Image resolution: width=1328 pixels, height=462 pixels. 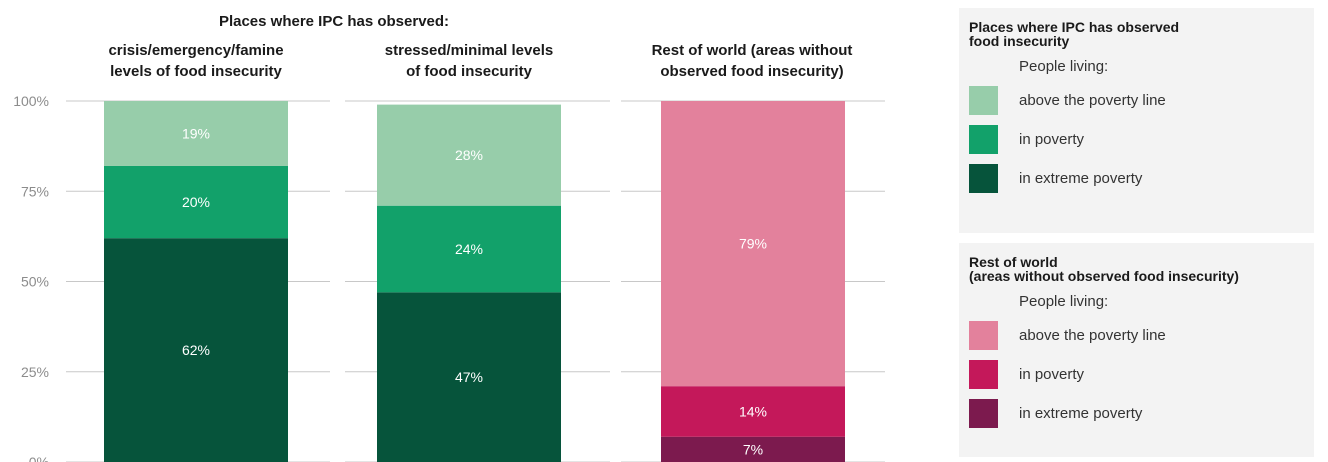 I want to click on swatch-rest-poverty, so click(x=983, y=374).